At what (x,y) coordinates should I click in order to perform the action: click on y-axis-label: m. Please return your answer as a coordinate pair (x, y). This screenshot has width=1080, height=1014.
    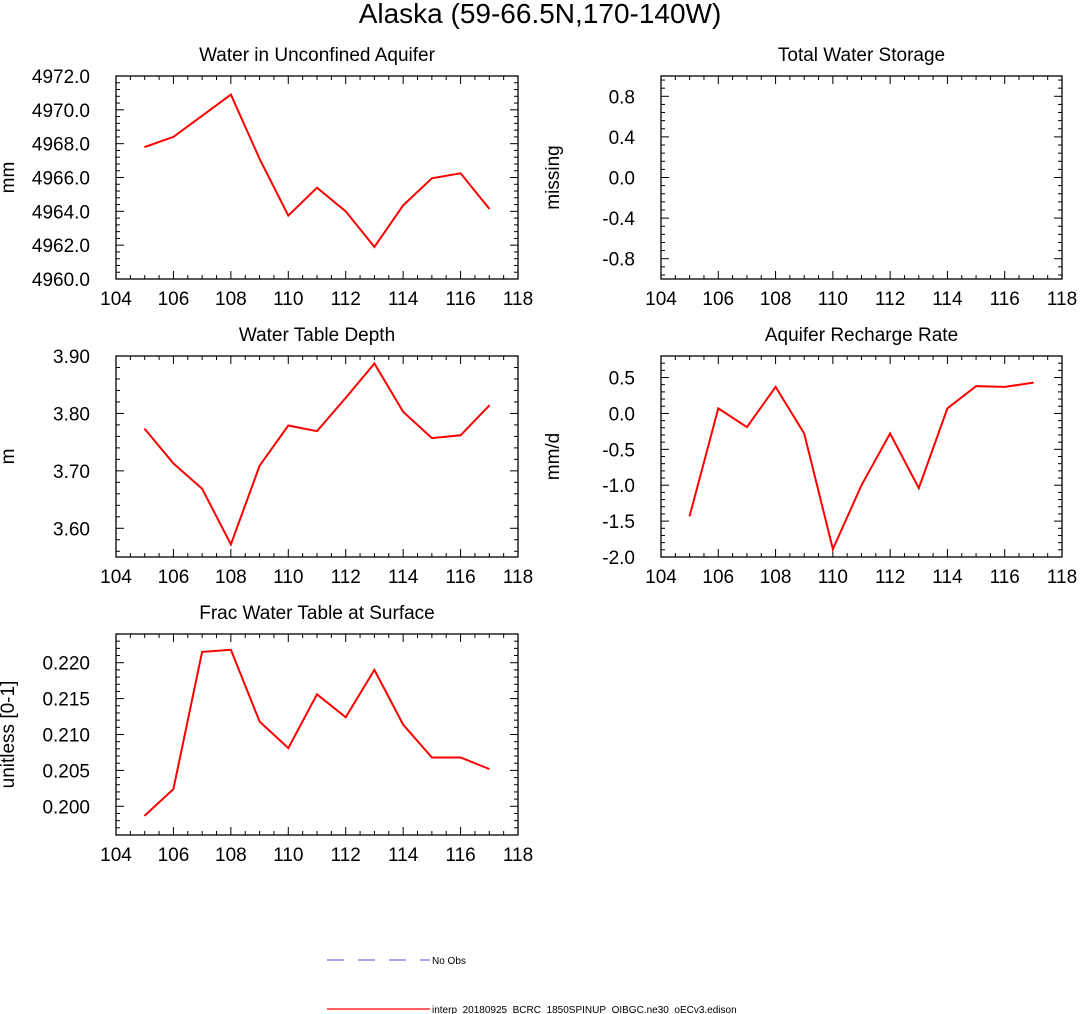
    Looking at the image, I should click on (9, 457).